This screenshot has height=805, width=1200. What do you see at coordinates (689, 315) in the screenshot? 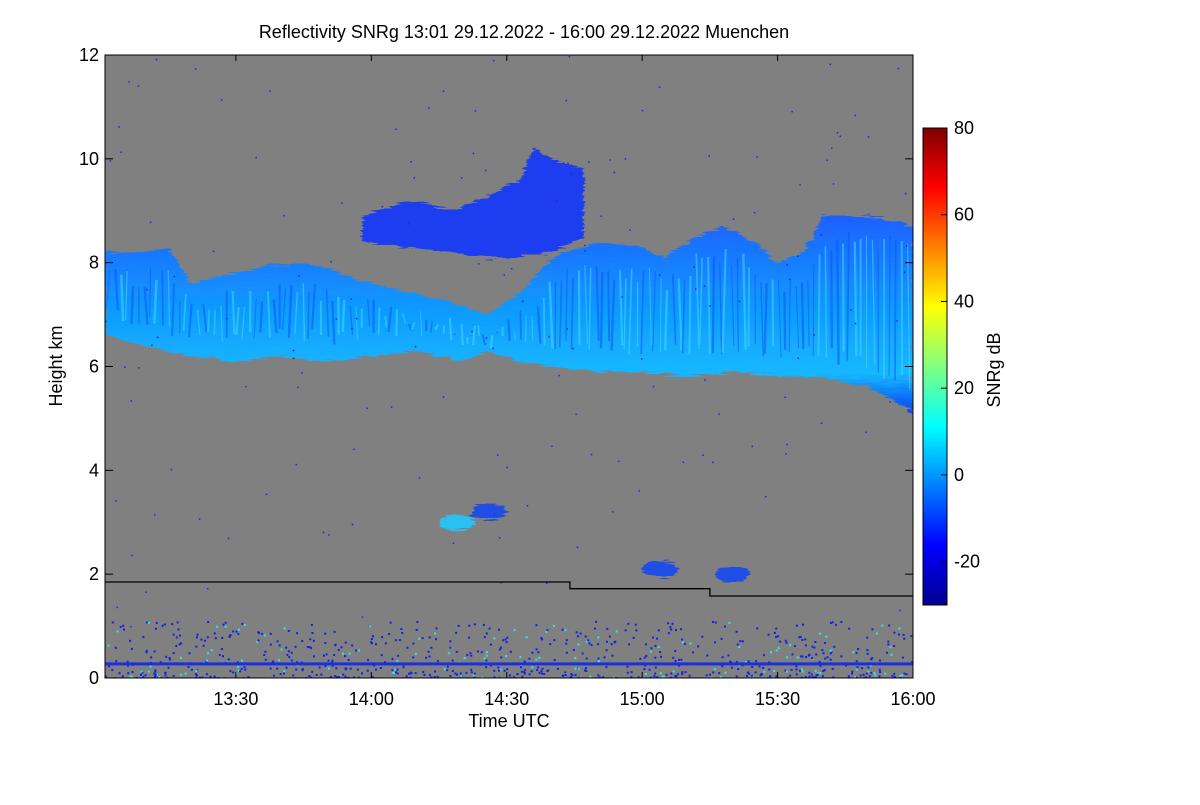
I see `fall-streak` at bounding box center [689, 315].